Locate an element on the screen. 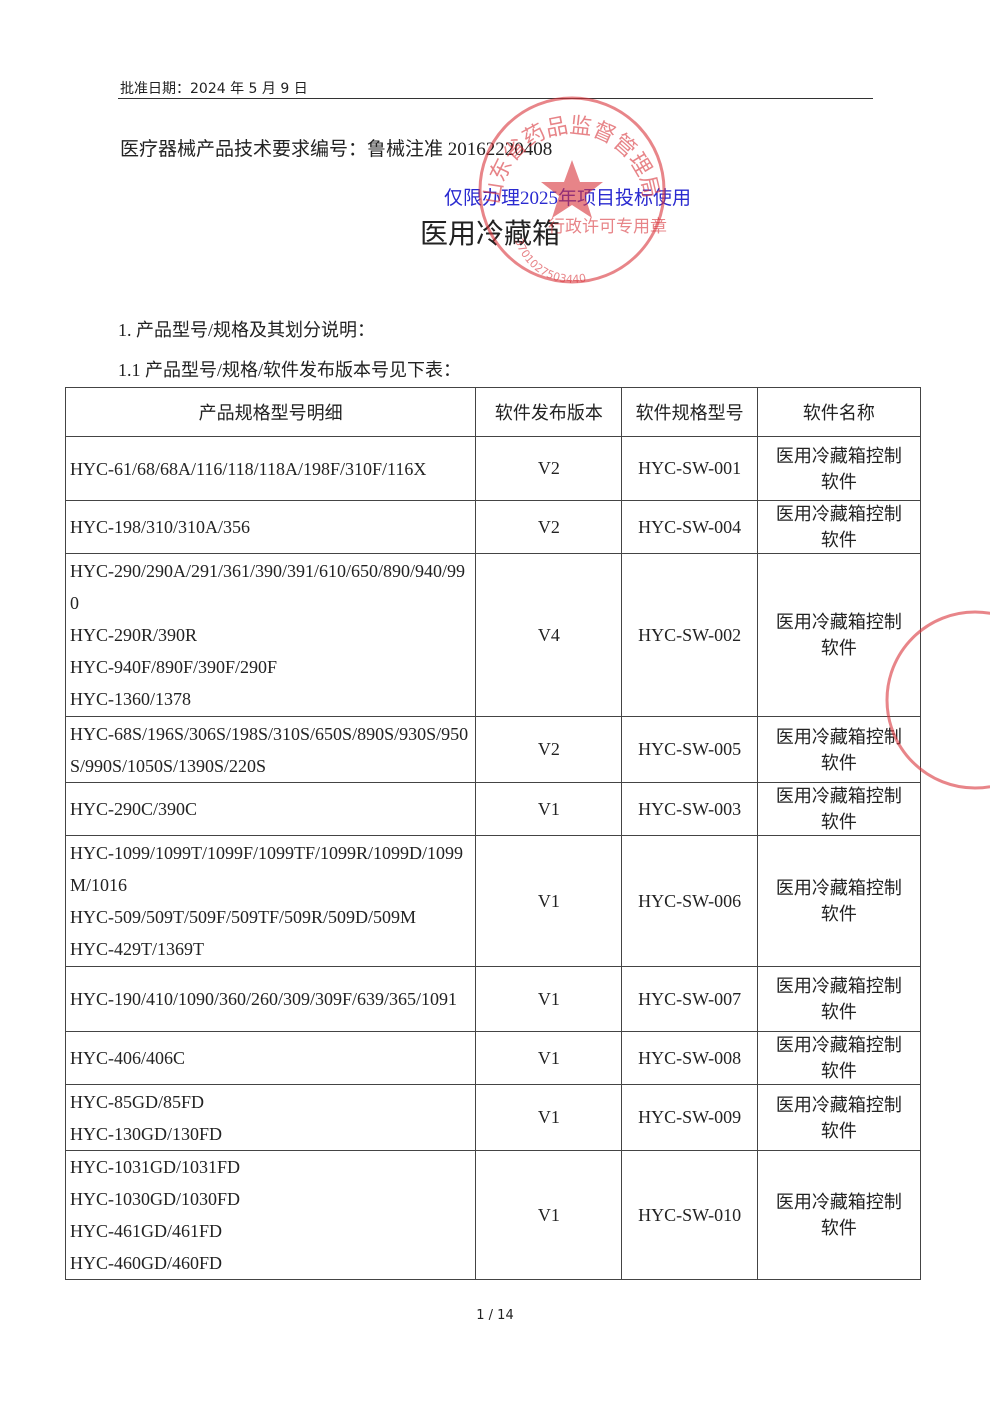 This screenshot has height=1401, width=990. model-line: HYC-198/310/310A/356 is located at coordinates (160, 527).